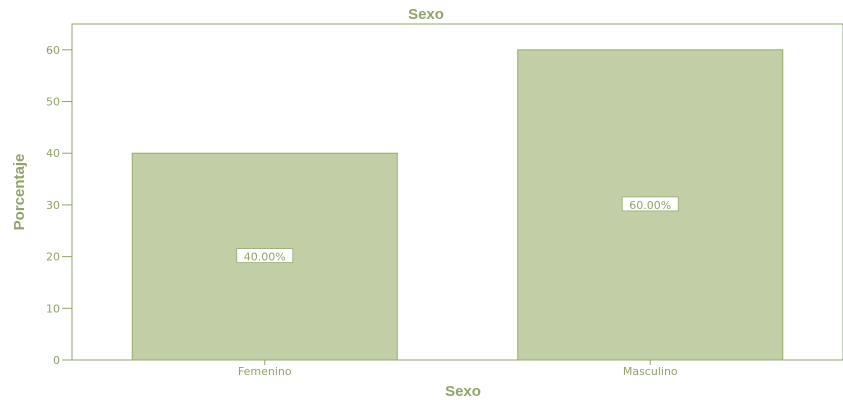 The image size is (843, 400). What do you see at coordinates (426, 14) in the screenshot?
I see `chart-title: Sexo` at bounding box center [426, 14].